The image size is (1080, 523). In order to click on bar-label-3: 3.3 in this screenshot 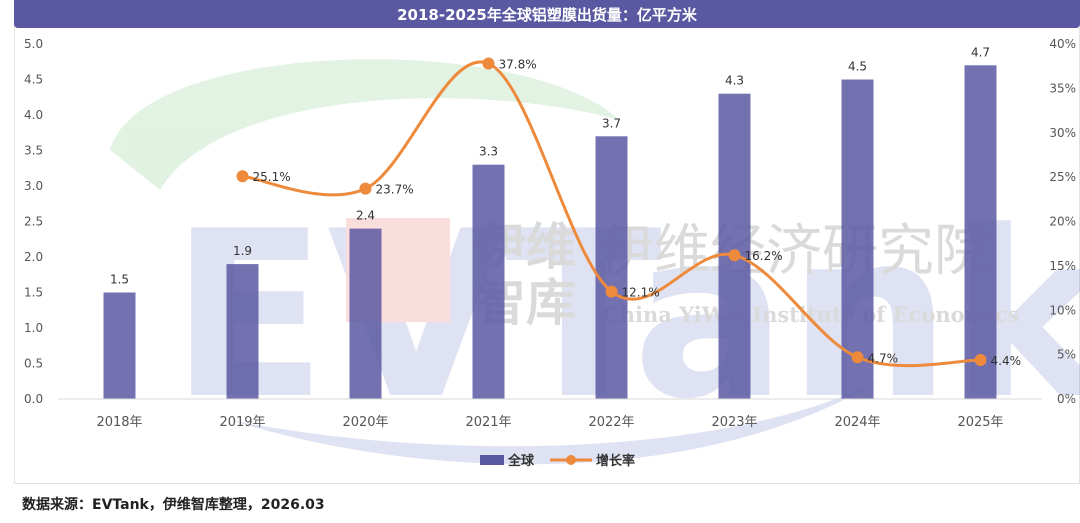, I will do `click(488, 152)`.